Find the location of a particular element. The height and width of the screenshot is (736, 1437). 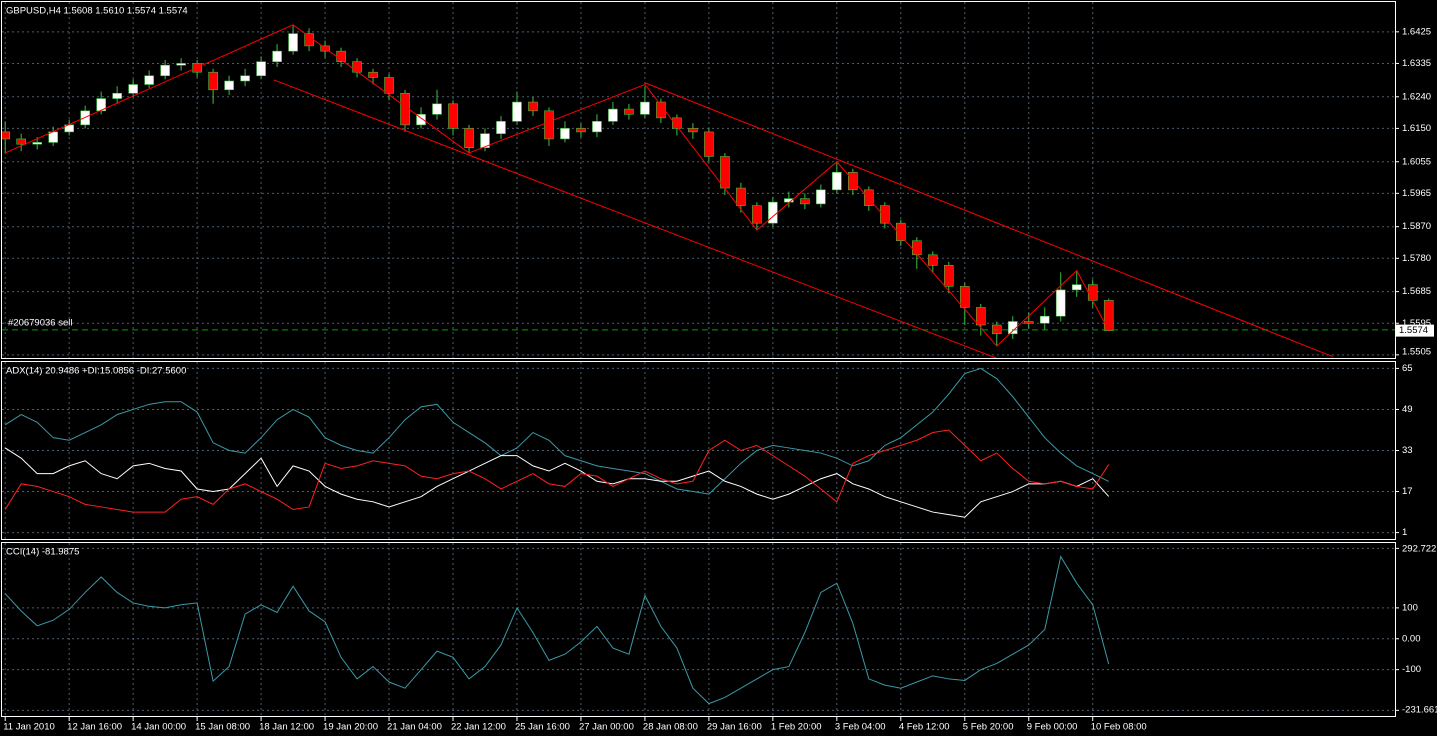

y-tick-label: 1.5965 is located at coordinates (1416, 193).